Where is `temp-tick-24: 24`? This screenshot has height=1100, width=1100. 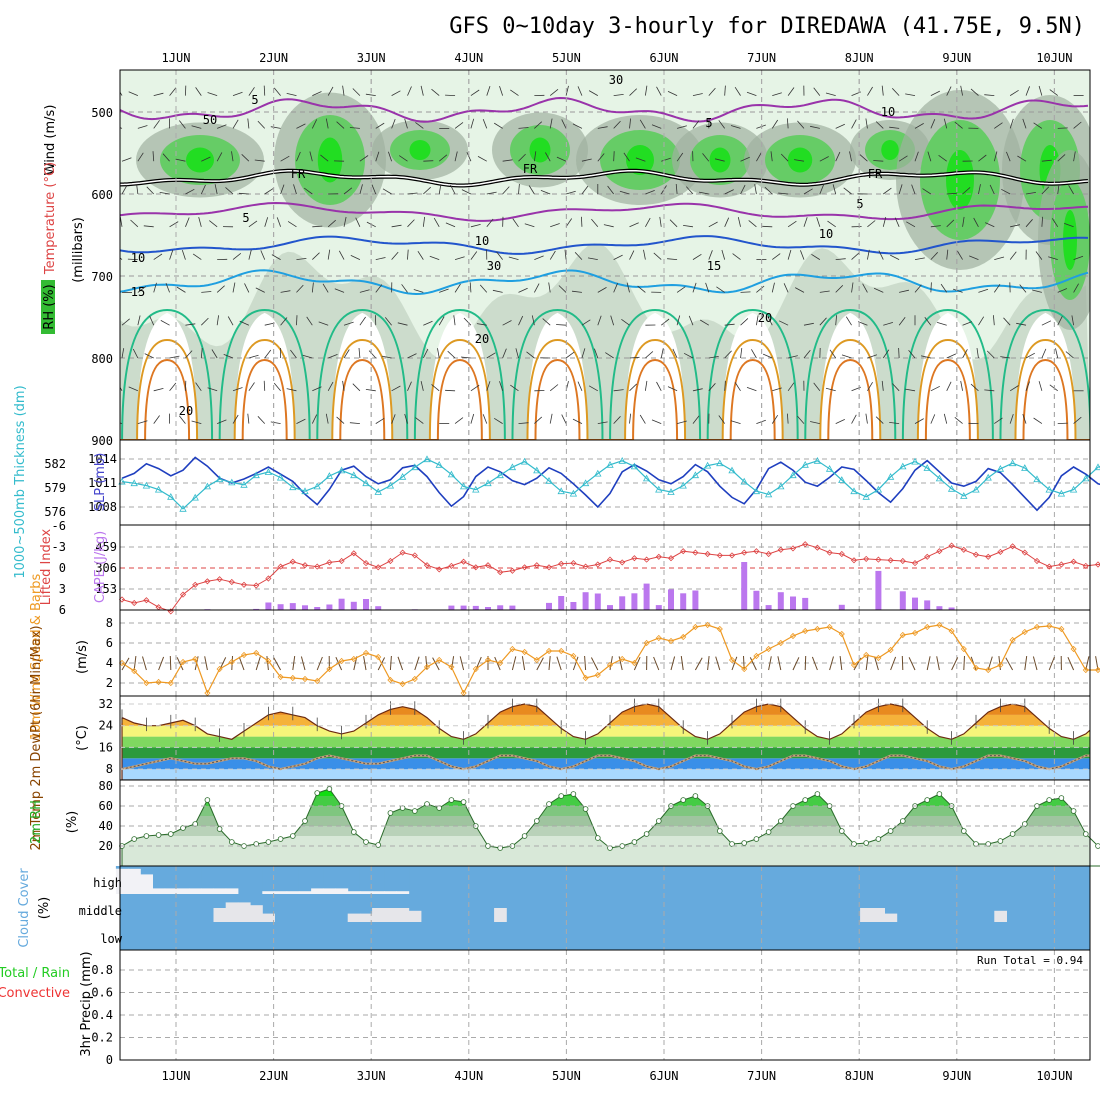 temp-tick-24: 24 is located at coordinates (106, 726).